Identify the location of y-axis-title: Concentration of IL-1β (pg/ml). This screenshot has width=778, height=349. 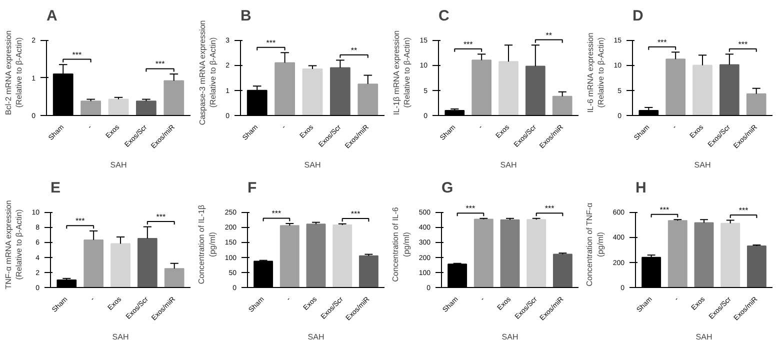
(207, 244).